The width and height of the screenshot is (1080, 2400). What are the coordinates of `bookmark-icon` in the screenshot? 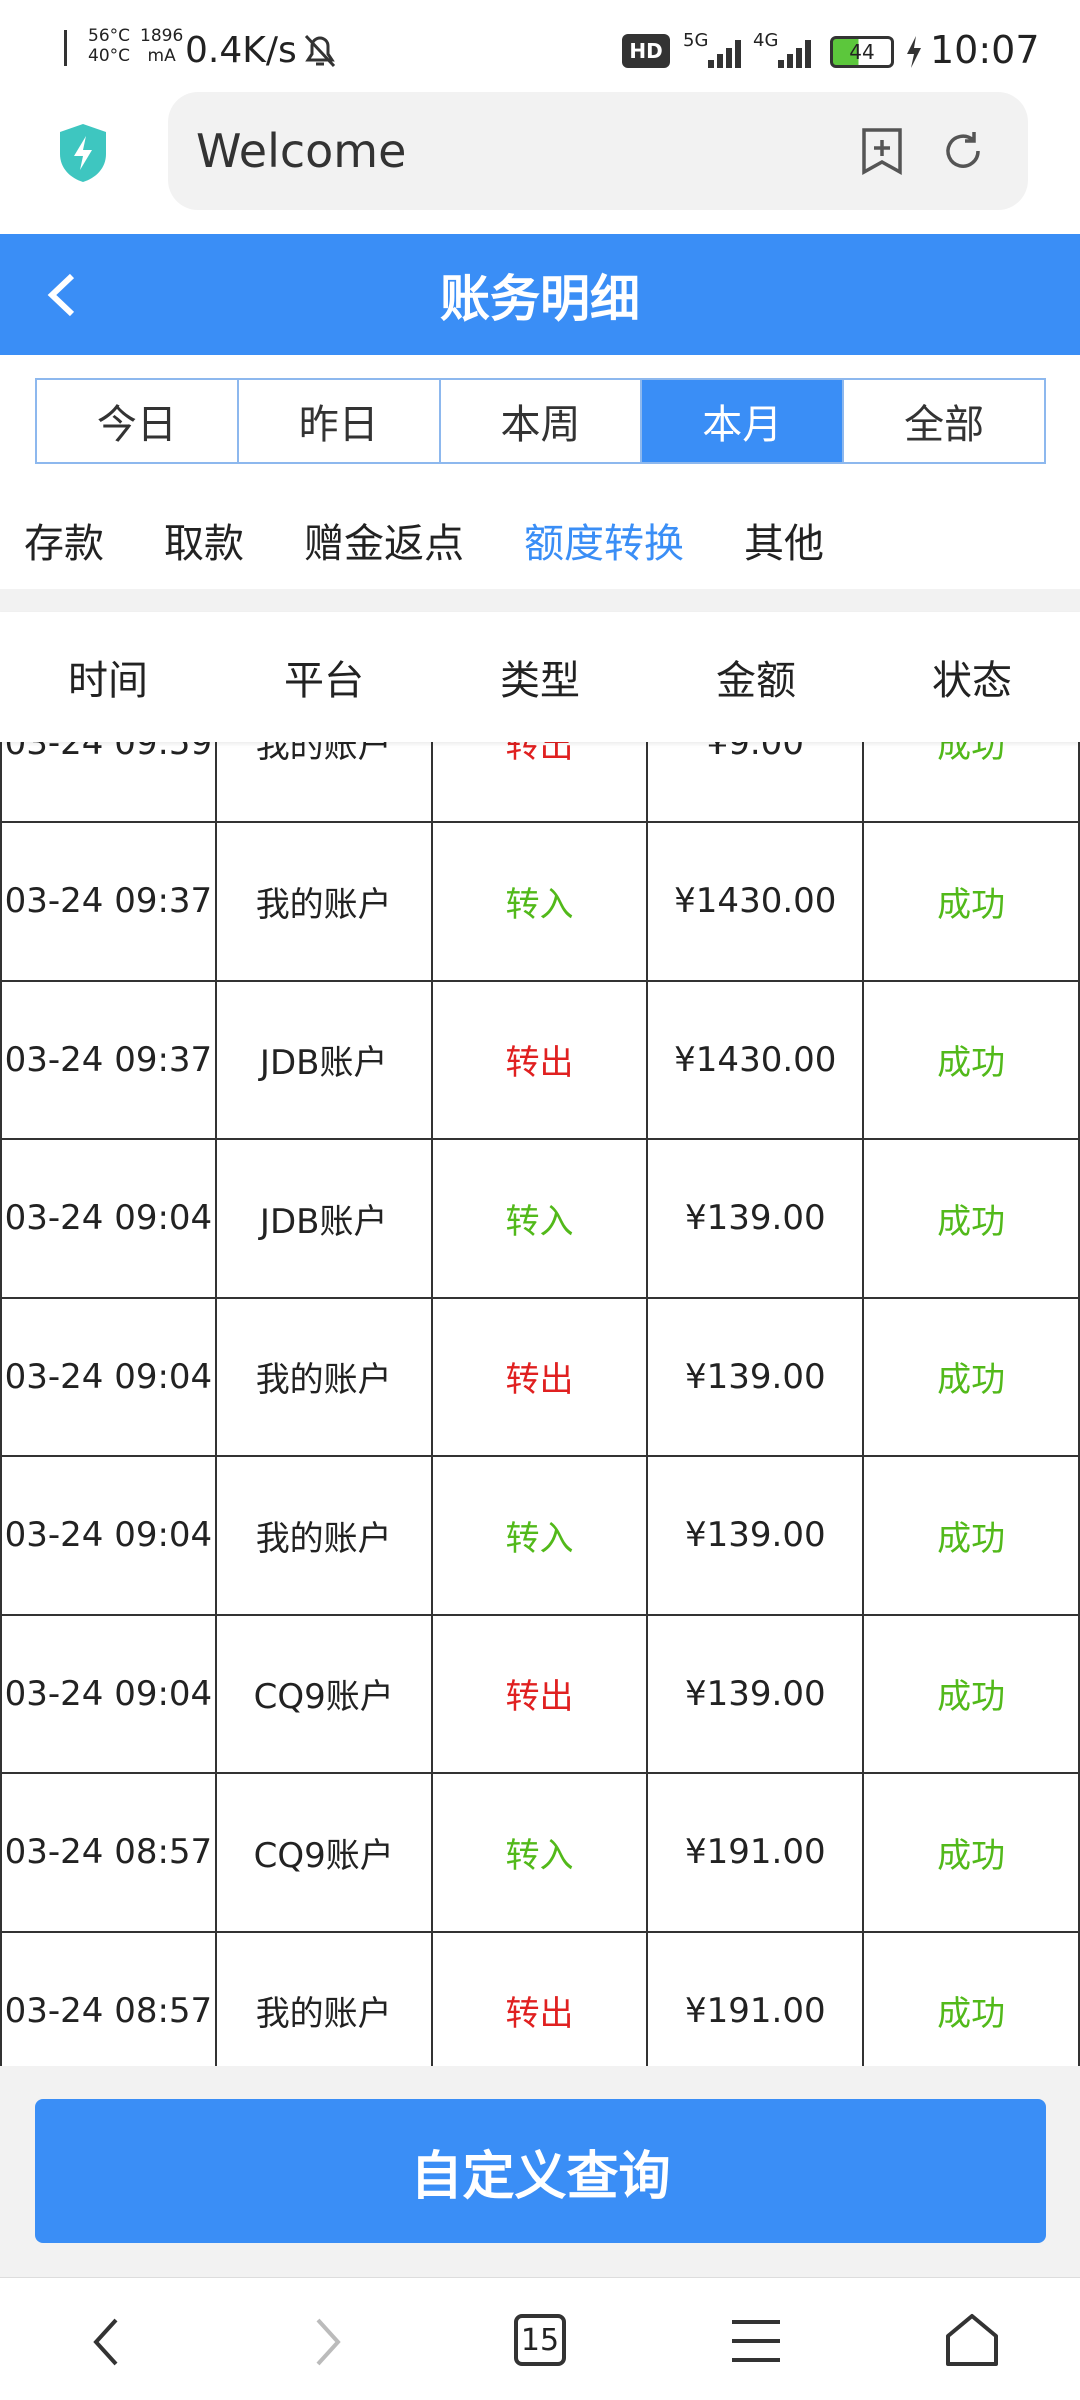 It's located at (882, 151).